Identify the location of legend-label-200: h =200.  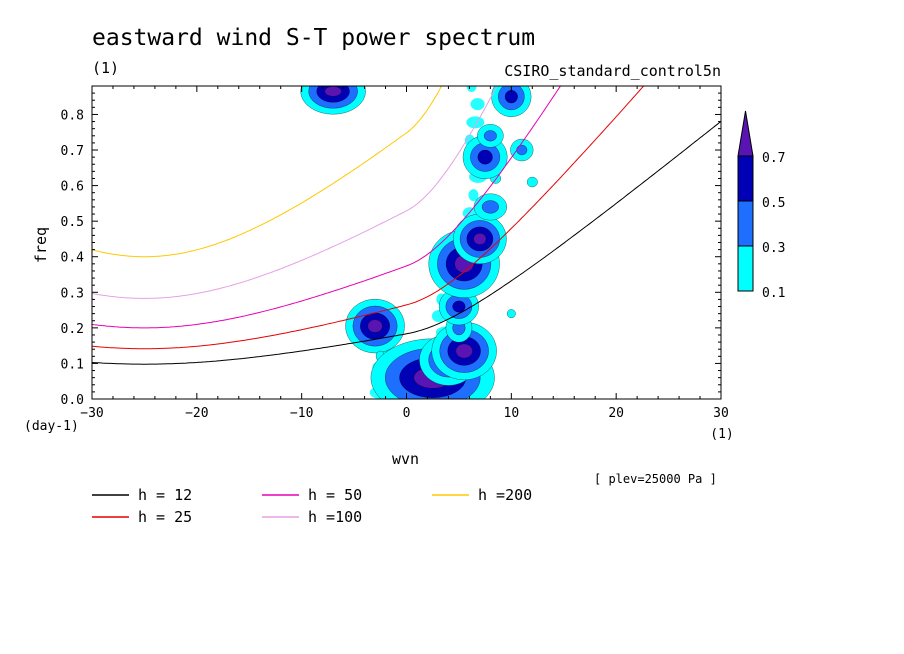
(505, 495).